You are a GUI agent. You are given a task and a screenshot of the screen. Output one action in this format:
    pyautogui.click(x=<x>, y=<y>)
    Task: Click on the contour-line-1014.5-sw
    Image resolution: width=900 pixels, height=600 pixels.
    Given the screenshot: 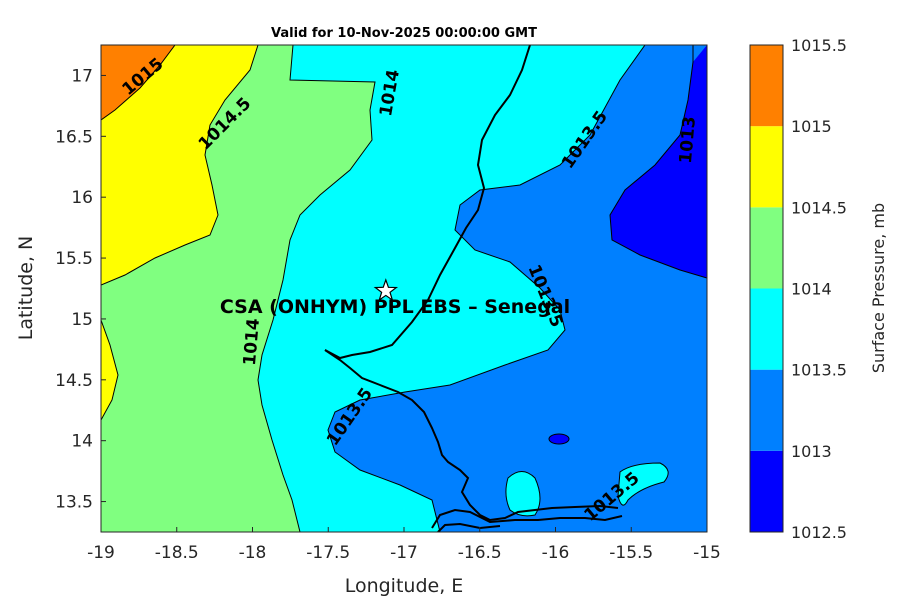 What is the action you would take?
    pyautogui.click(x=110, y=370)
    